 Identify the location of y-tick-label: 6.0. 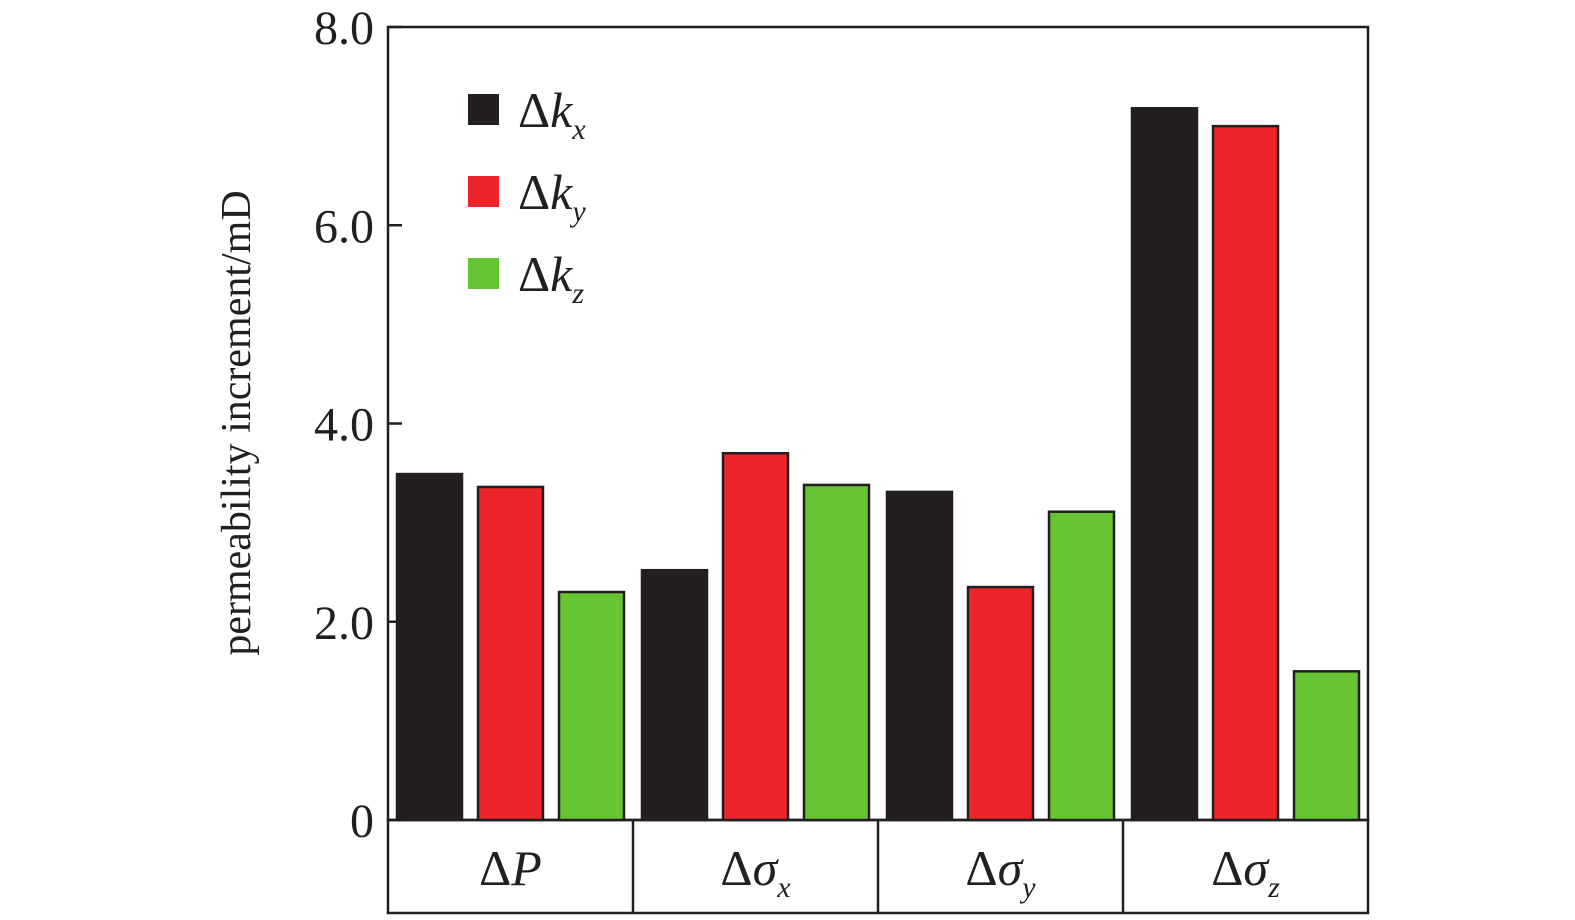
(344, 226).